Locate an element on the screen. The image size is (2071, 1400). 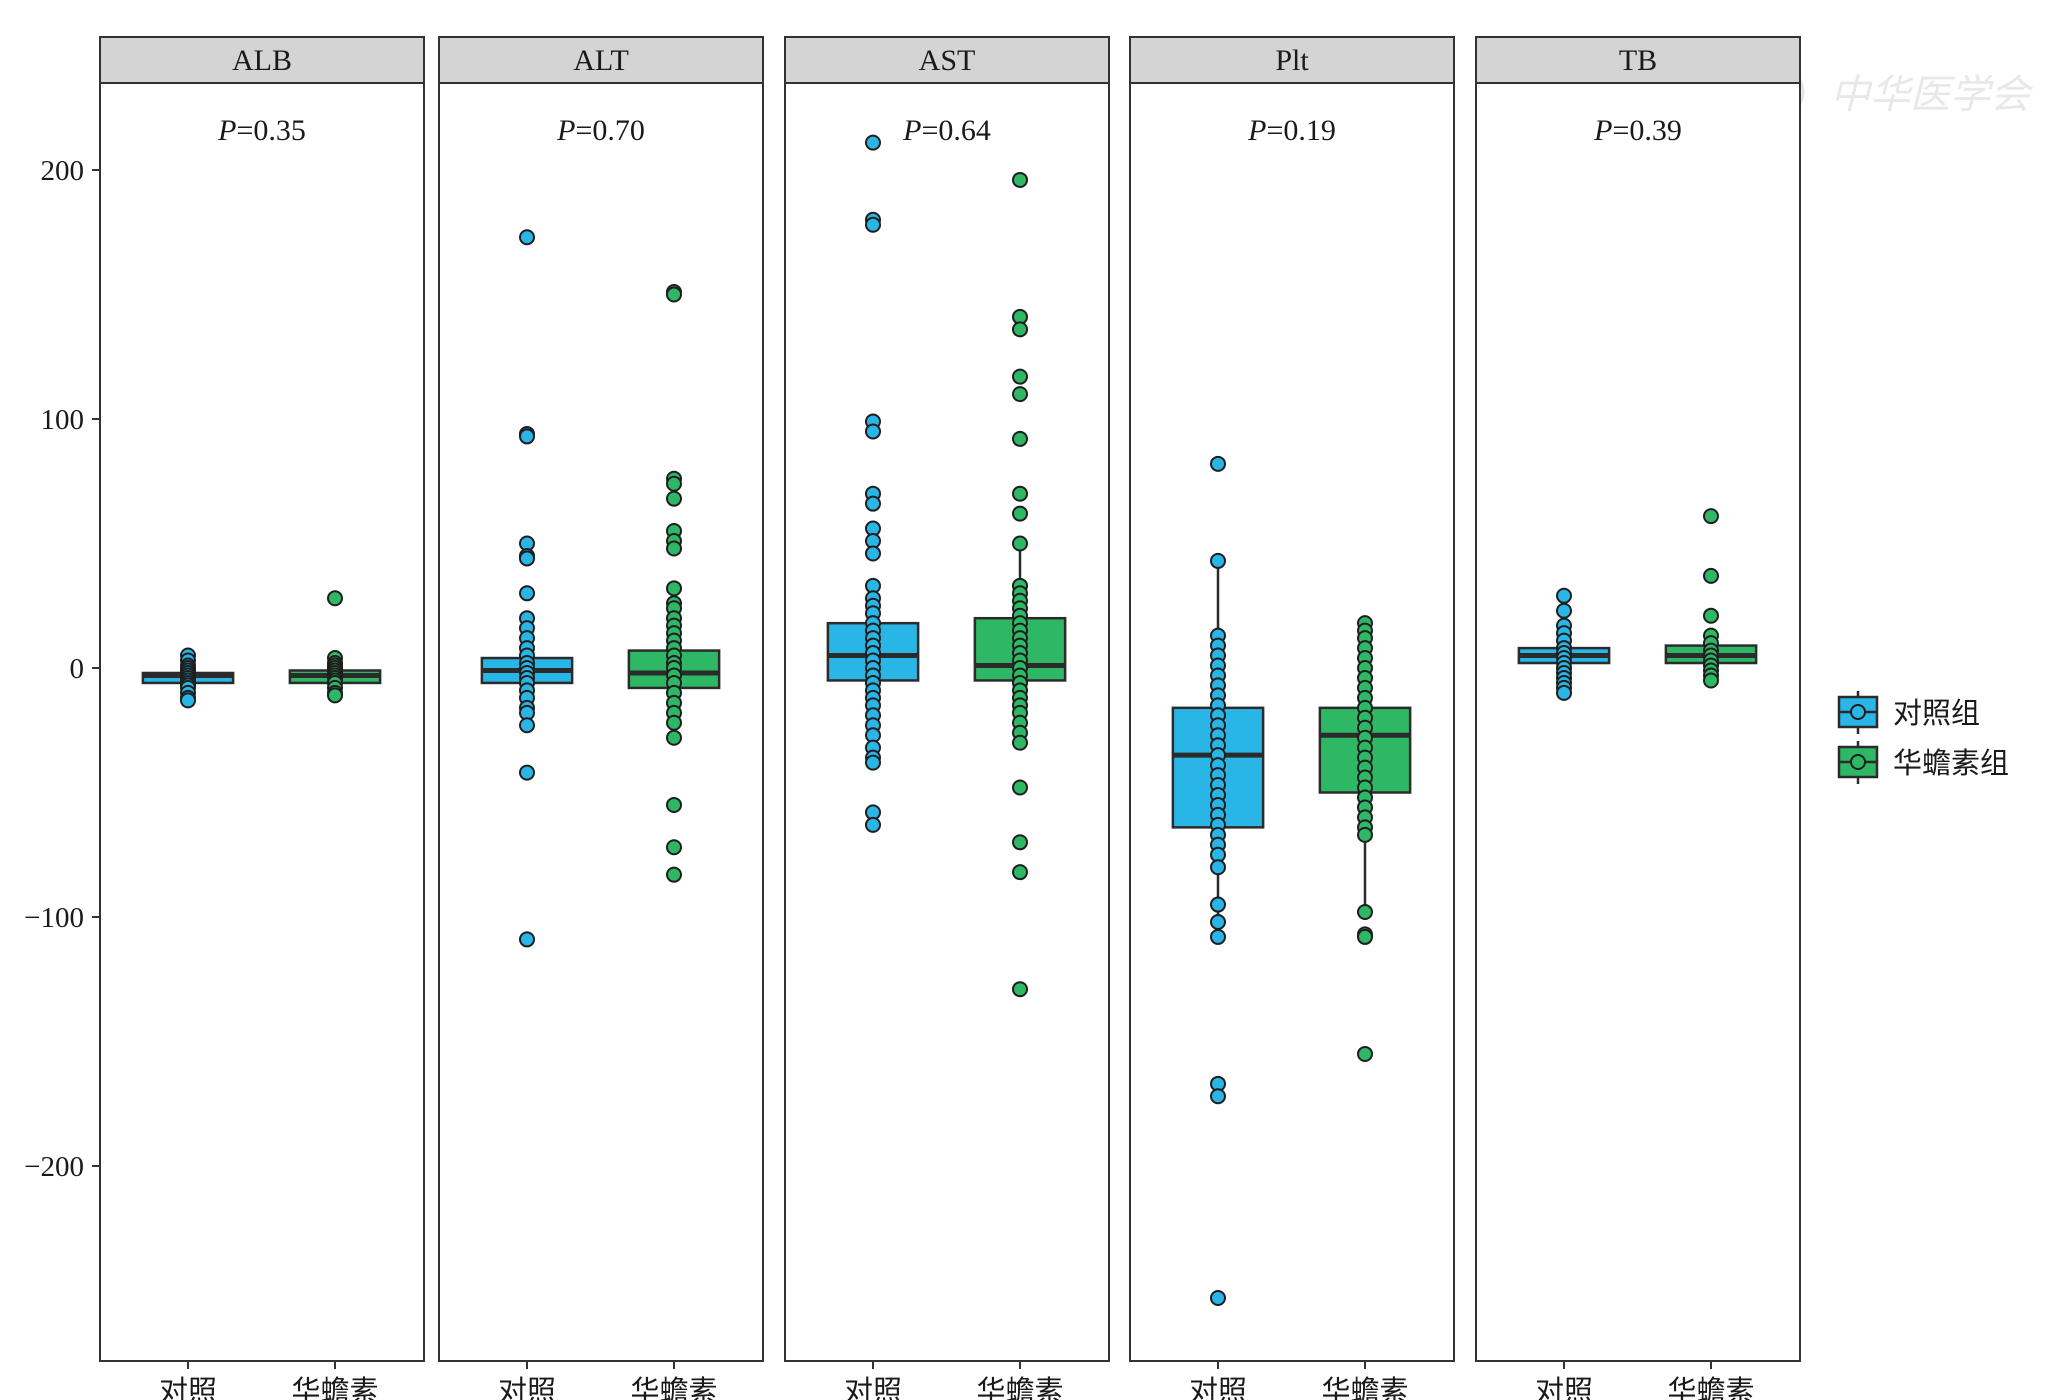
legend-label: 对照组 is located at coordinates (1936, 713).